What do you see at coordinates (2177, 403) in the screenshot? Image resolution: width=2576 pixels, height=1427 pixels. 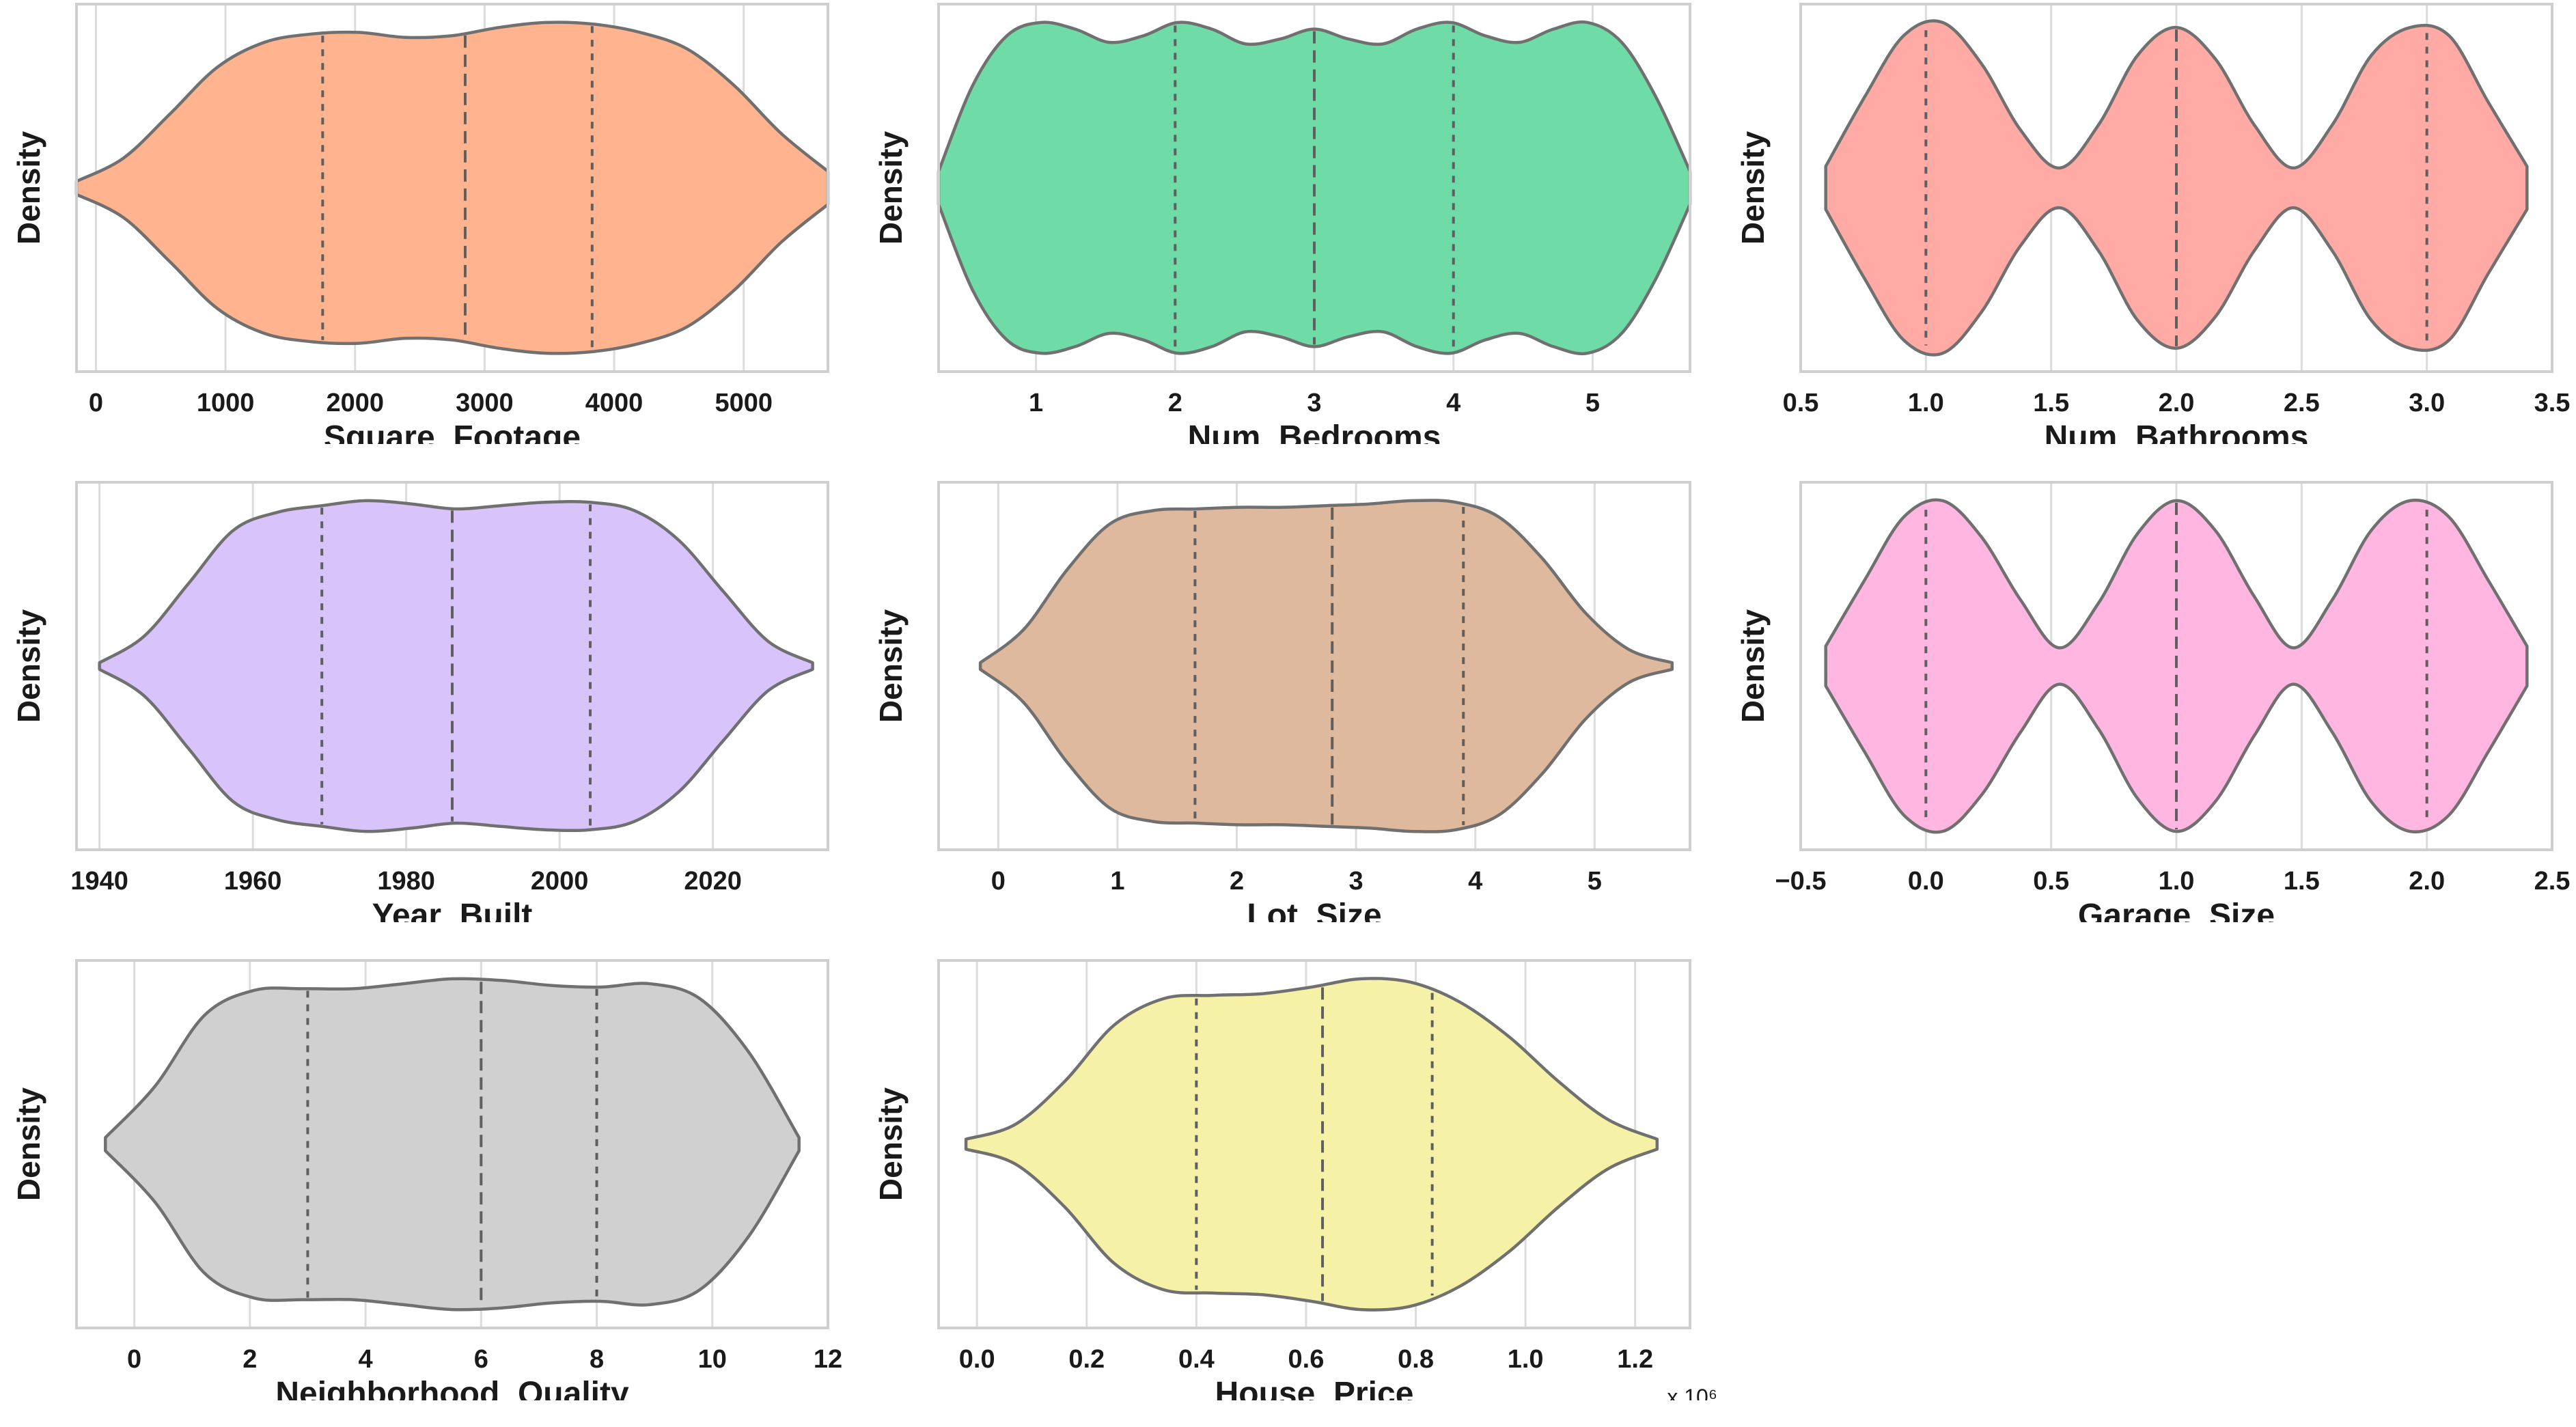 I see `num-bathrooms-tick-label: 2.0` at bounding box center [2177, 403].